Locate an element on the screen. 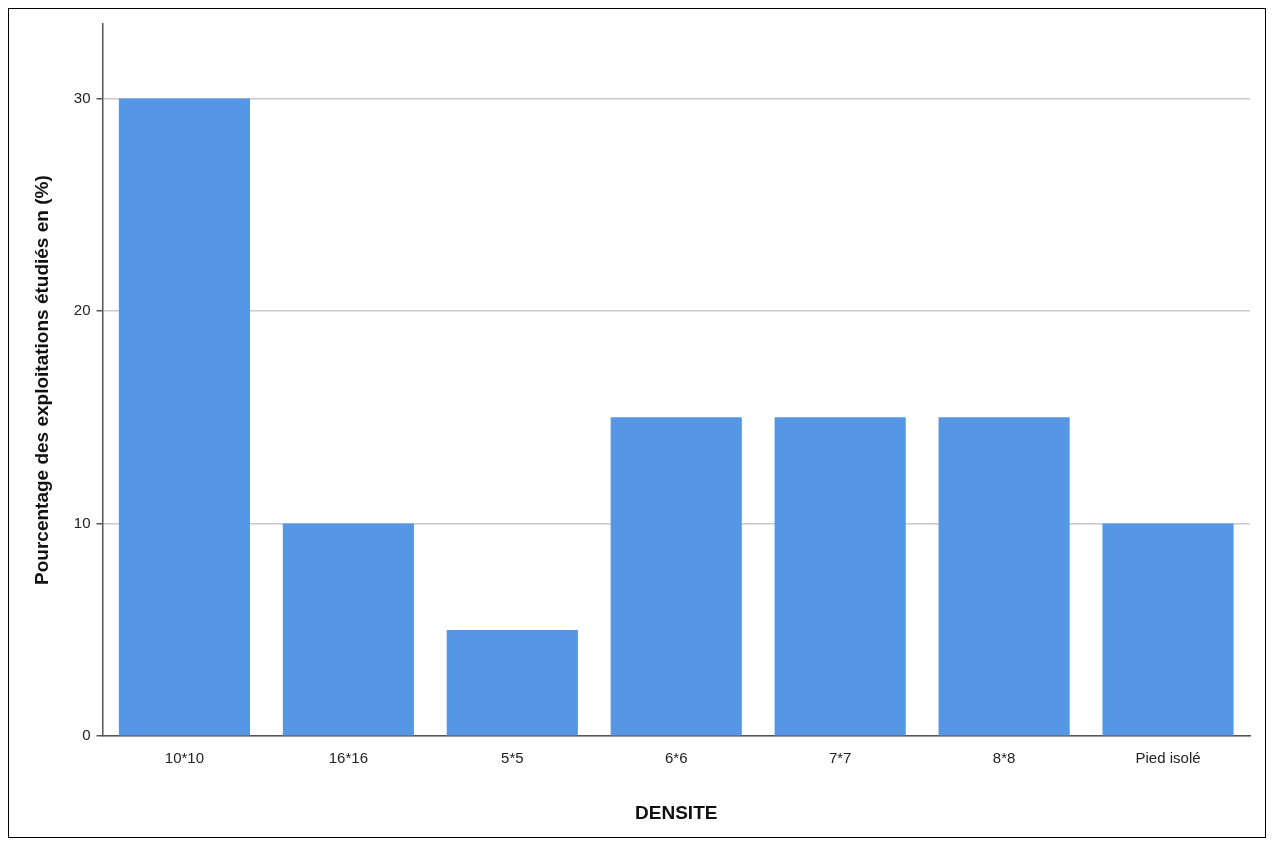 This screenshot has width=1276, height=848. y-tick-label: 20 is located at coordinates (82, 310).